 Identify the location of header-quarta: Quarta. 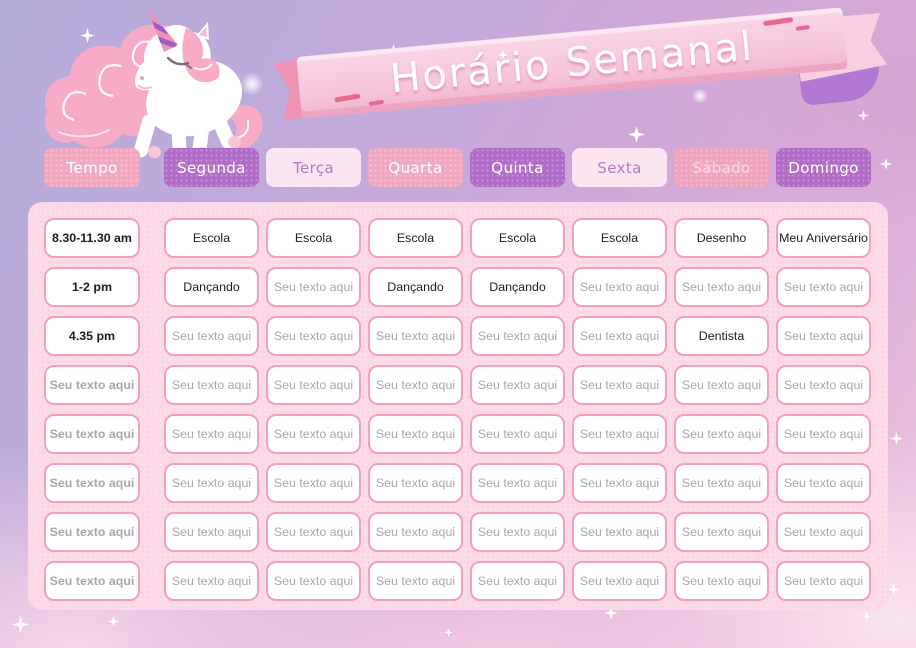
(415, 167).